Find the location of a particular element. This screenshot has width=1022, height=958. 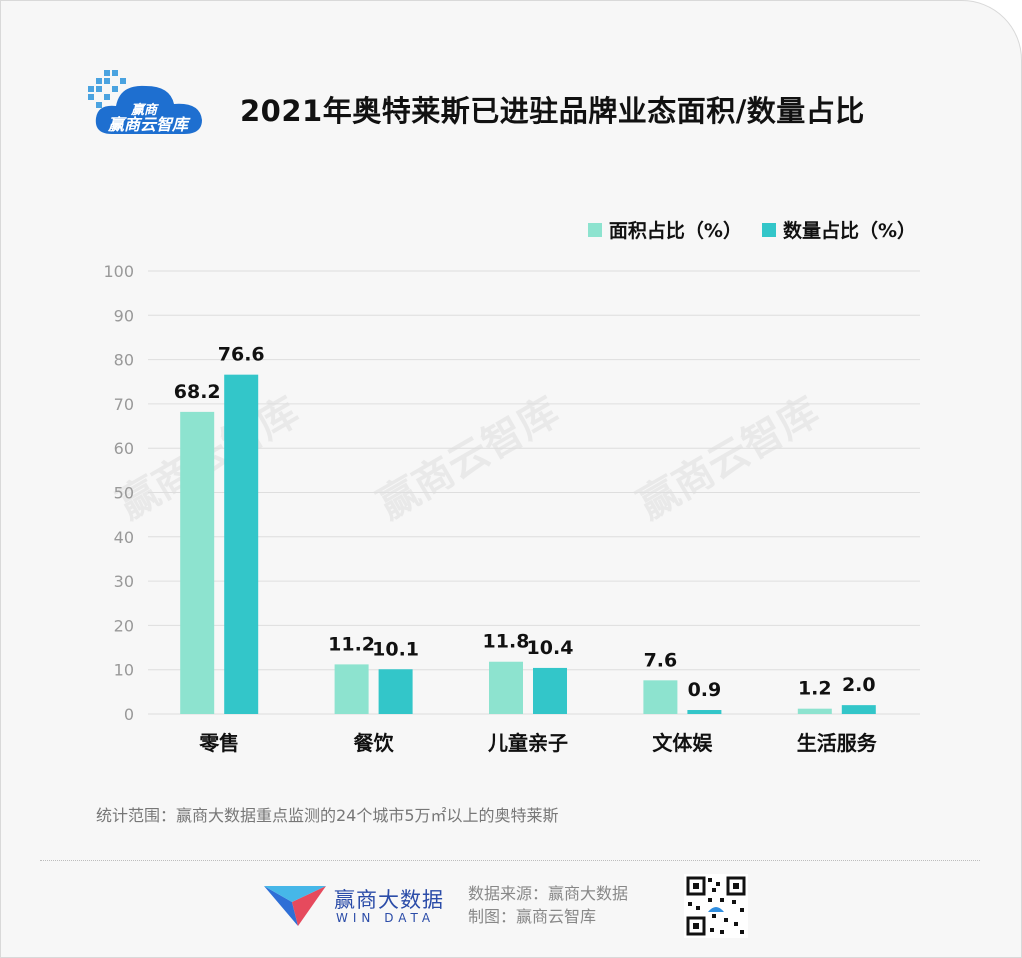

bar-value-label: 10.4 is located at coordinates (550, 648).